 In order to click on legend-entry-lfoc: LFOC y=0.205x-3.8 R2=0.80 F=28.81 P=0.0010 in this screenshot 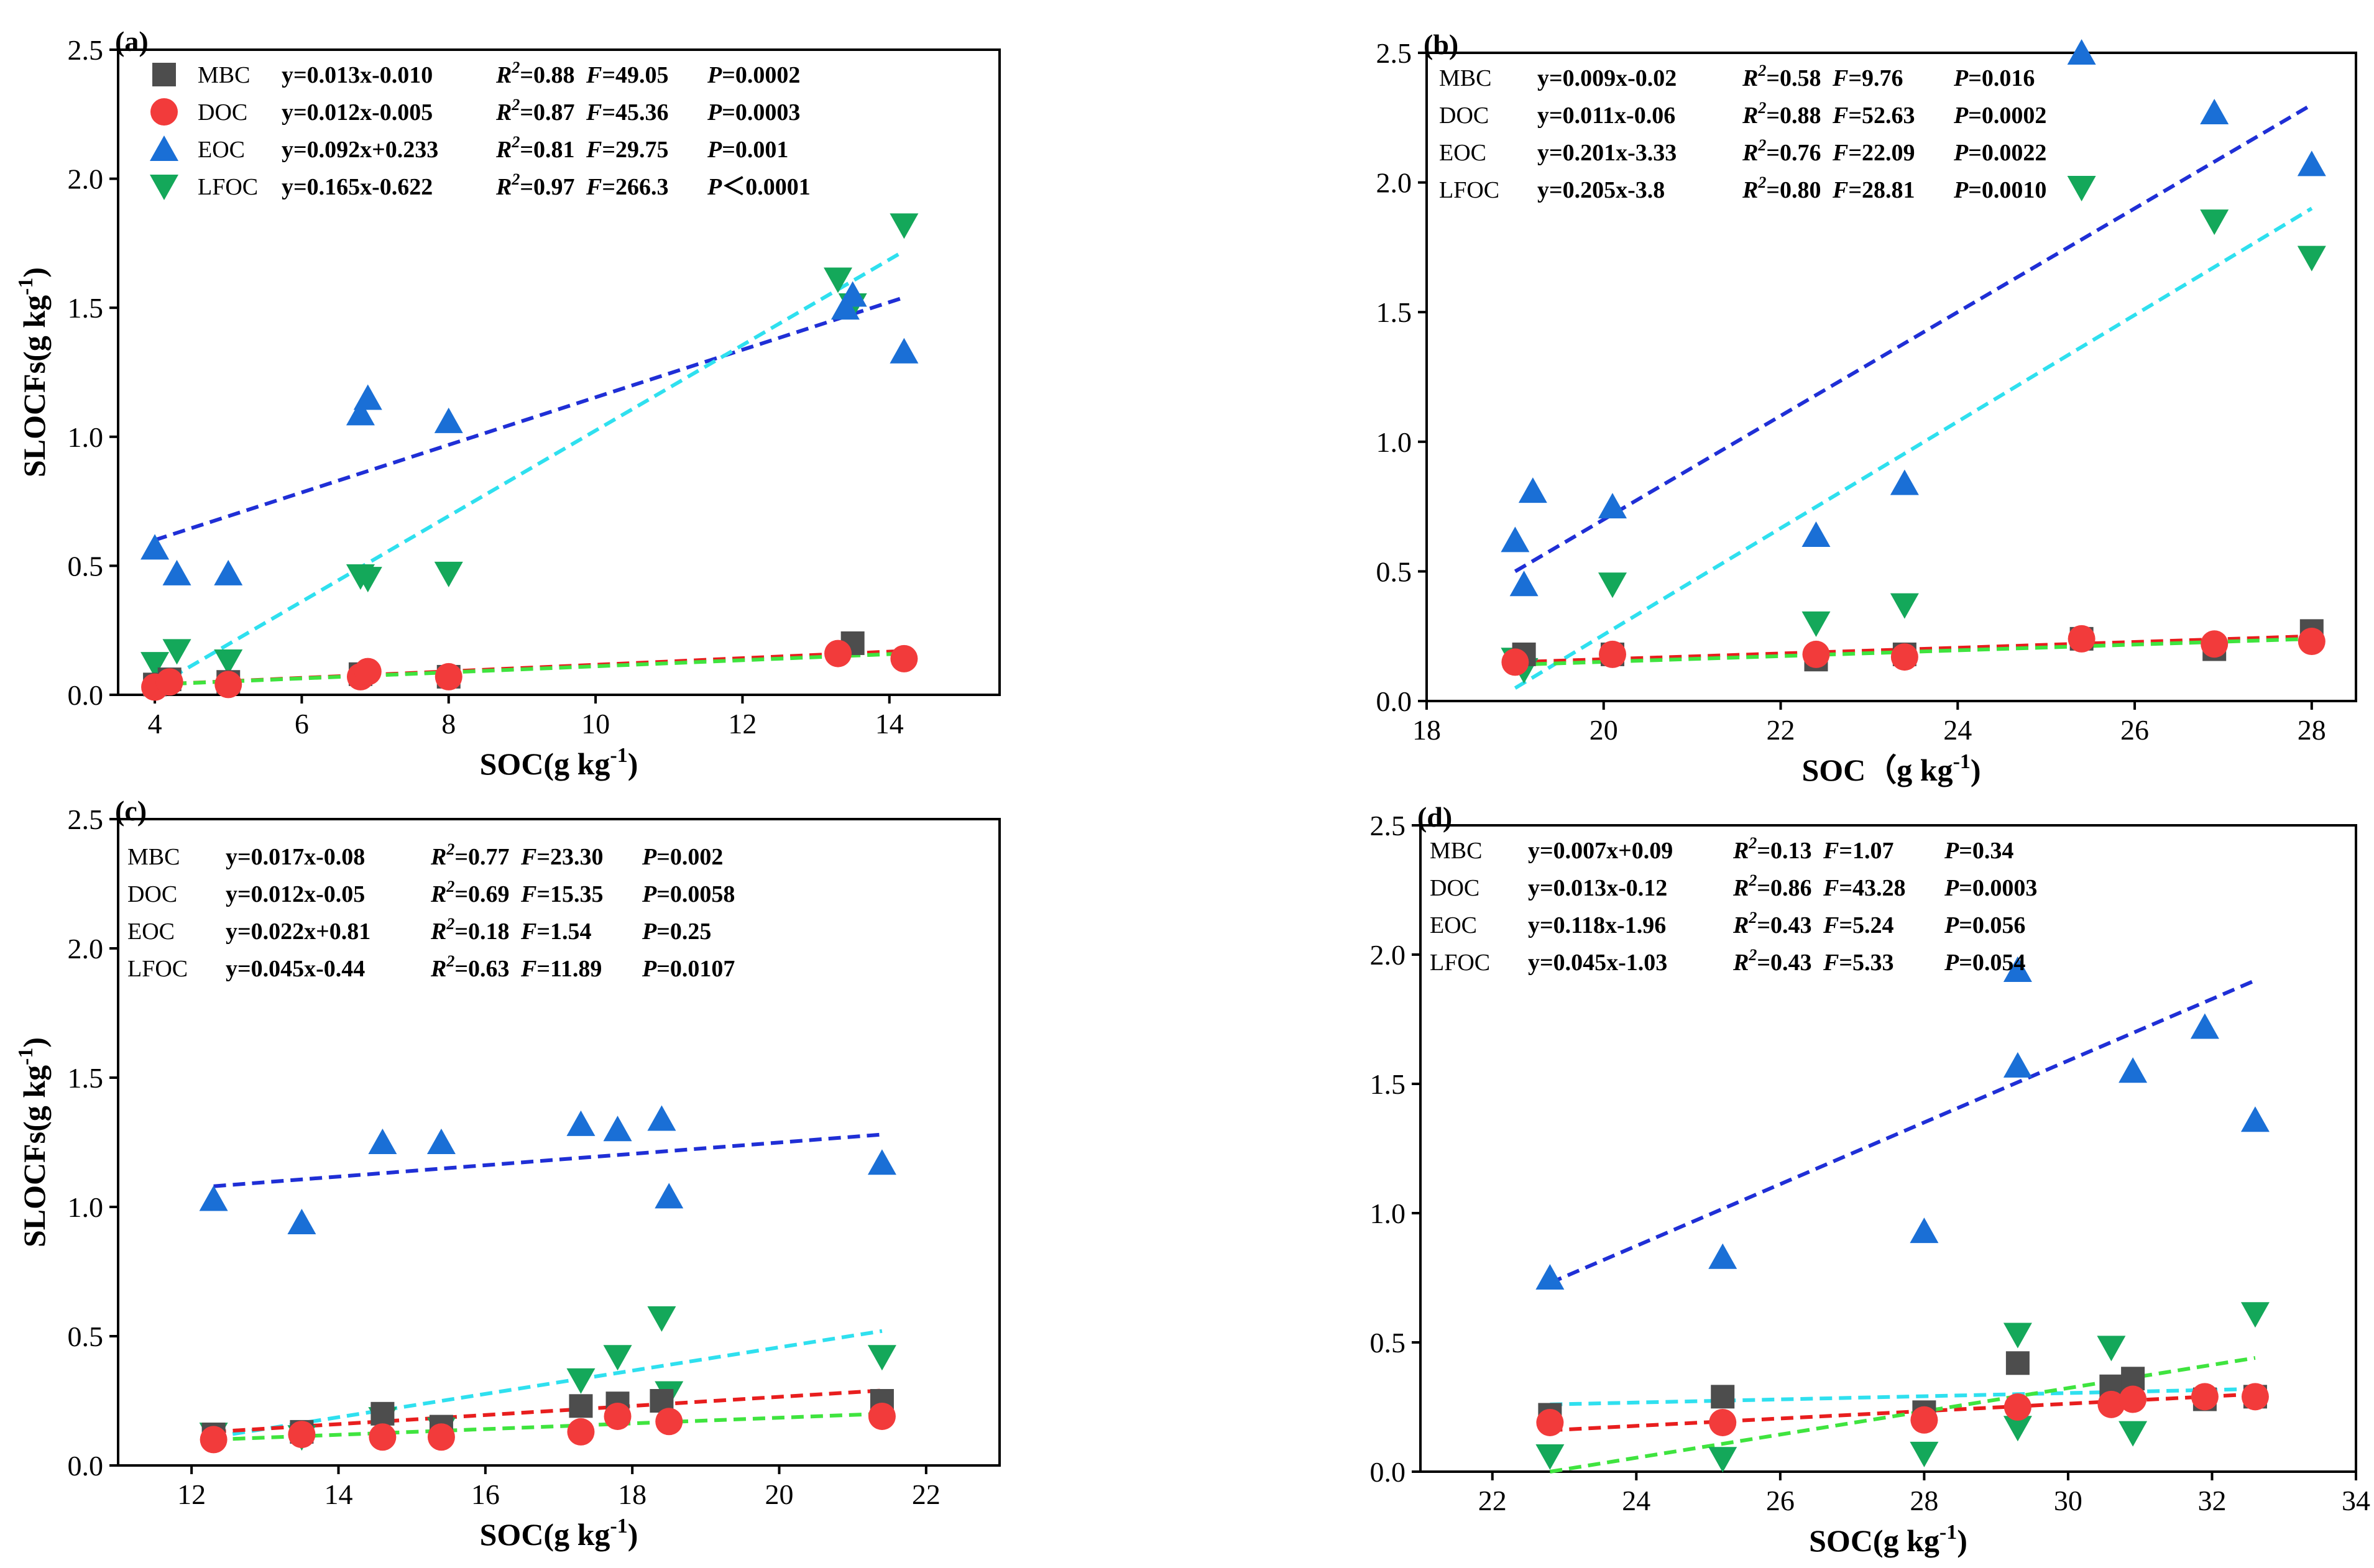, I will do `click(1742, 188)`.